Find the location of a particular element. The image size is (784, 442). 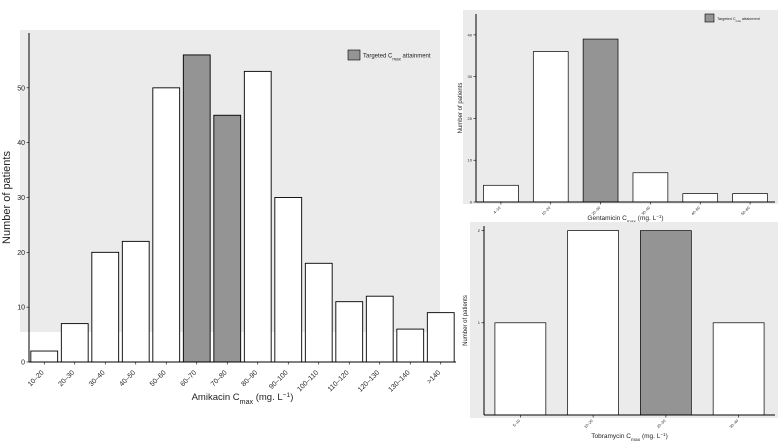

x-tick-label: 120–130 is located at coordinates (369, 381).